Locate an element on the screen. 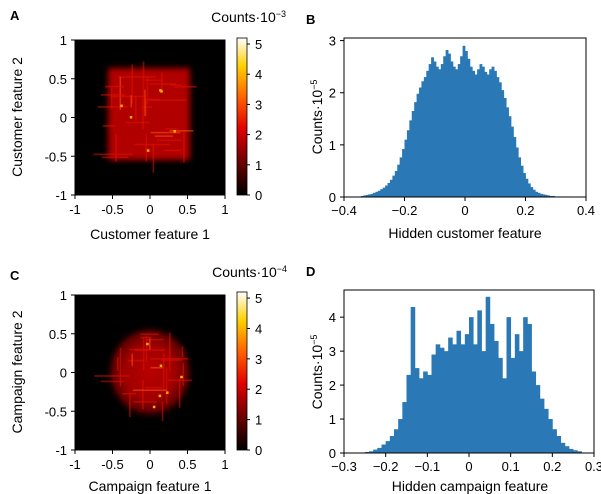  y-tick-label: -1 is located at coordinates (61, 450).